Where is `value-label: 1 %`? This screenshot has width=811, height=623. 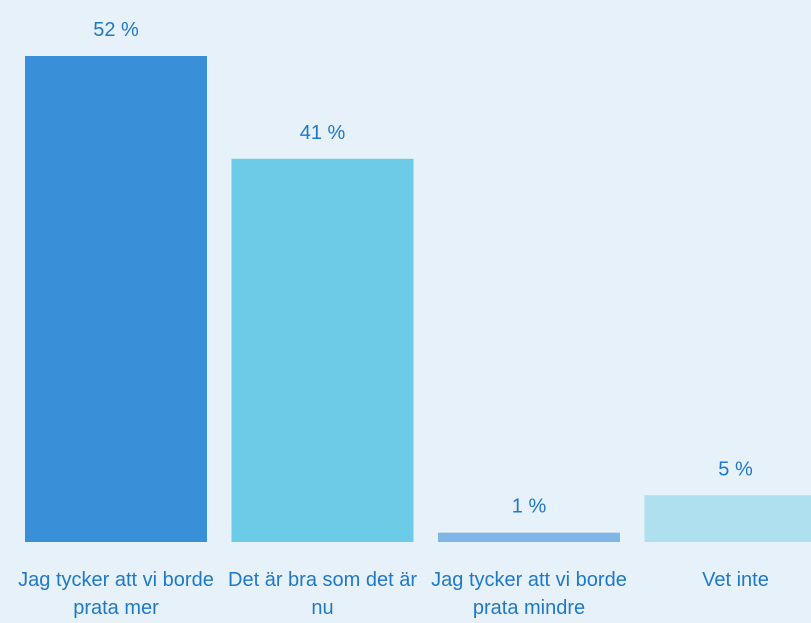
value-label: 1 % is located at coordinates (529, 507).